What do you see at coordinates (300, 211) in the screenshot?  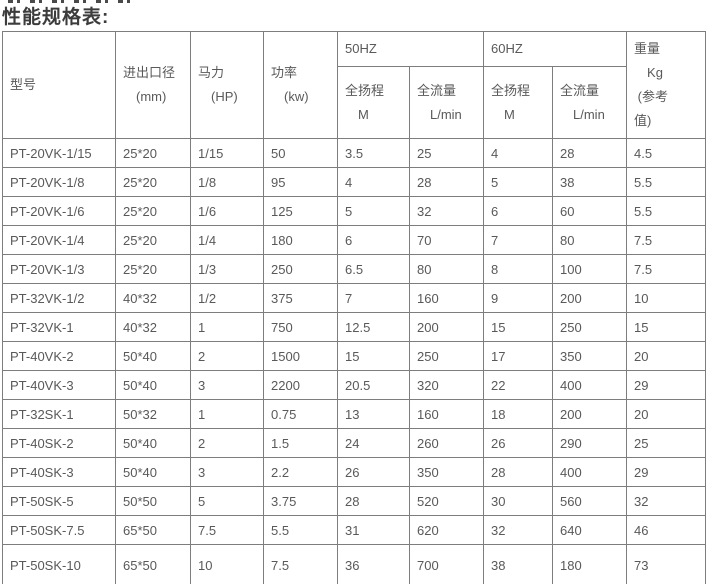 I see `cell-power-kw: 125` at bounding box center [300, 211].